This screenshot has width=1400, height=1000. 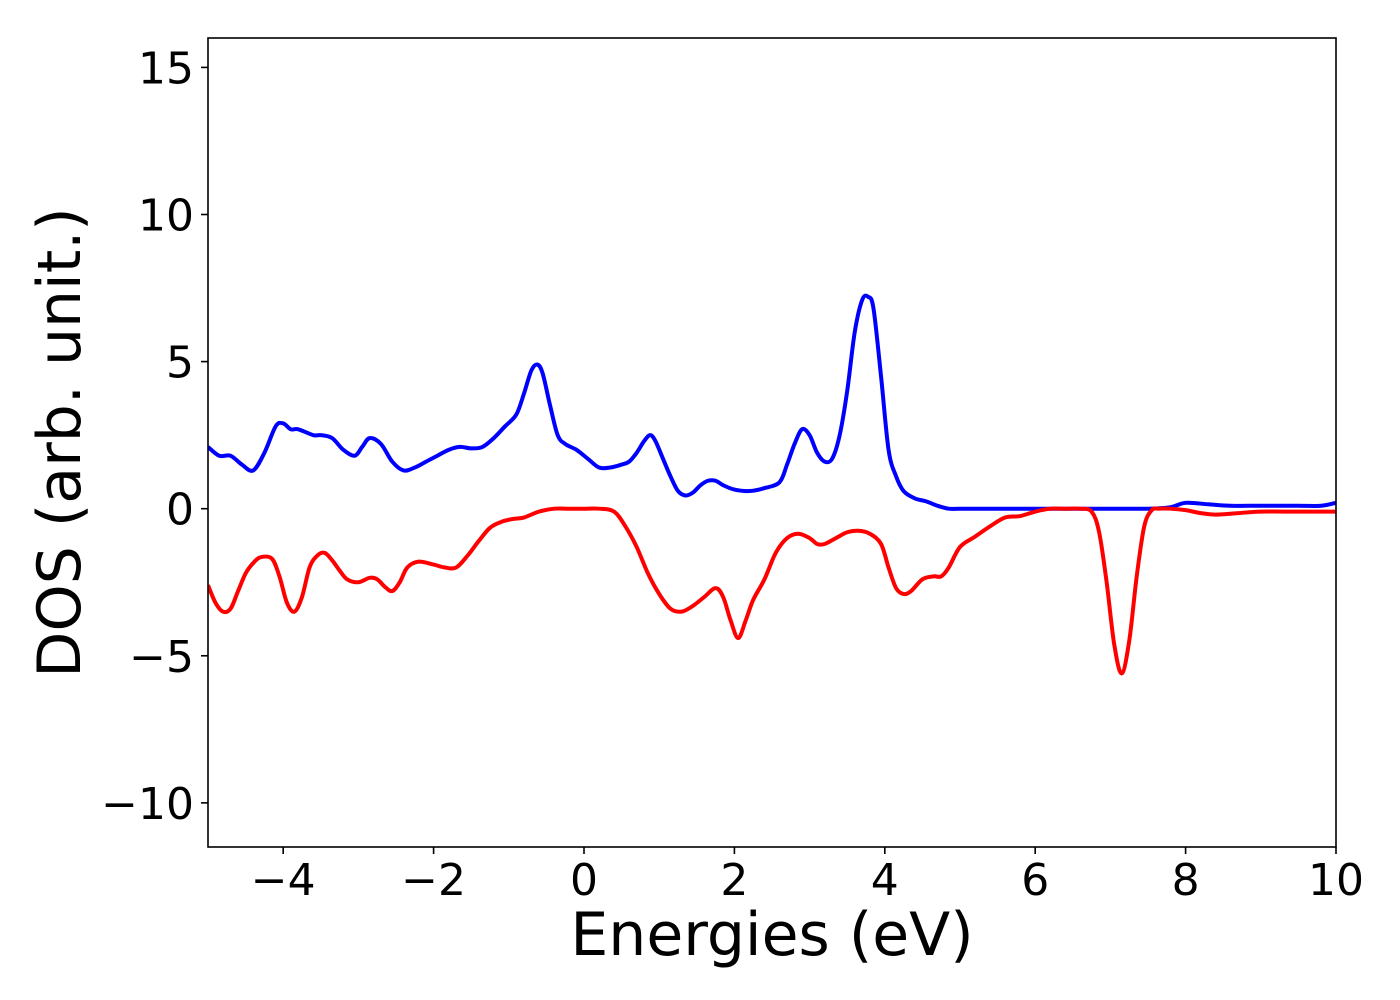 What do you see at coordinates (433, 880) in the screenshot?
I see `x-tick-label: −2` at bounding box center [433, 880].